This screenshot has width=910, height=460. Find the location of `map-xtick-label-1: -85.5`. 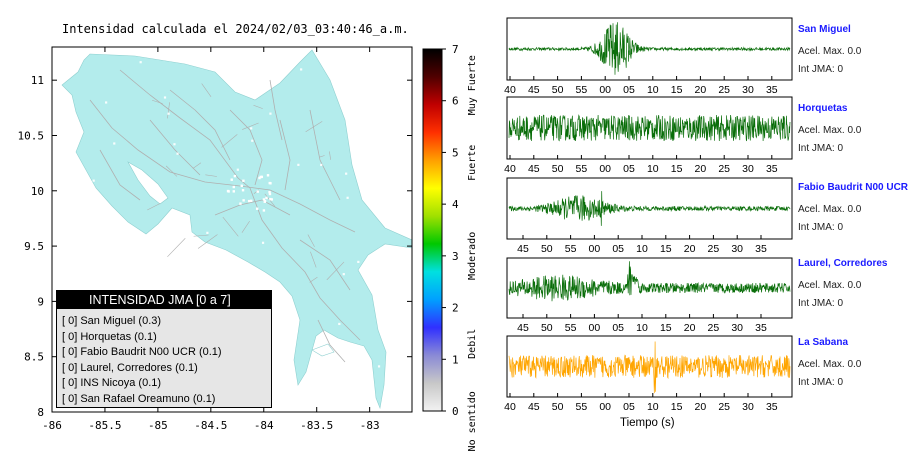

map-xtick-label-1: -85.5 is located at coordinates (104, 425).